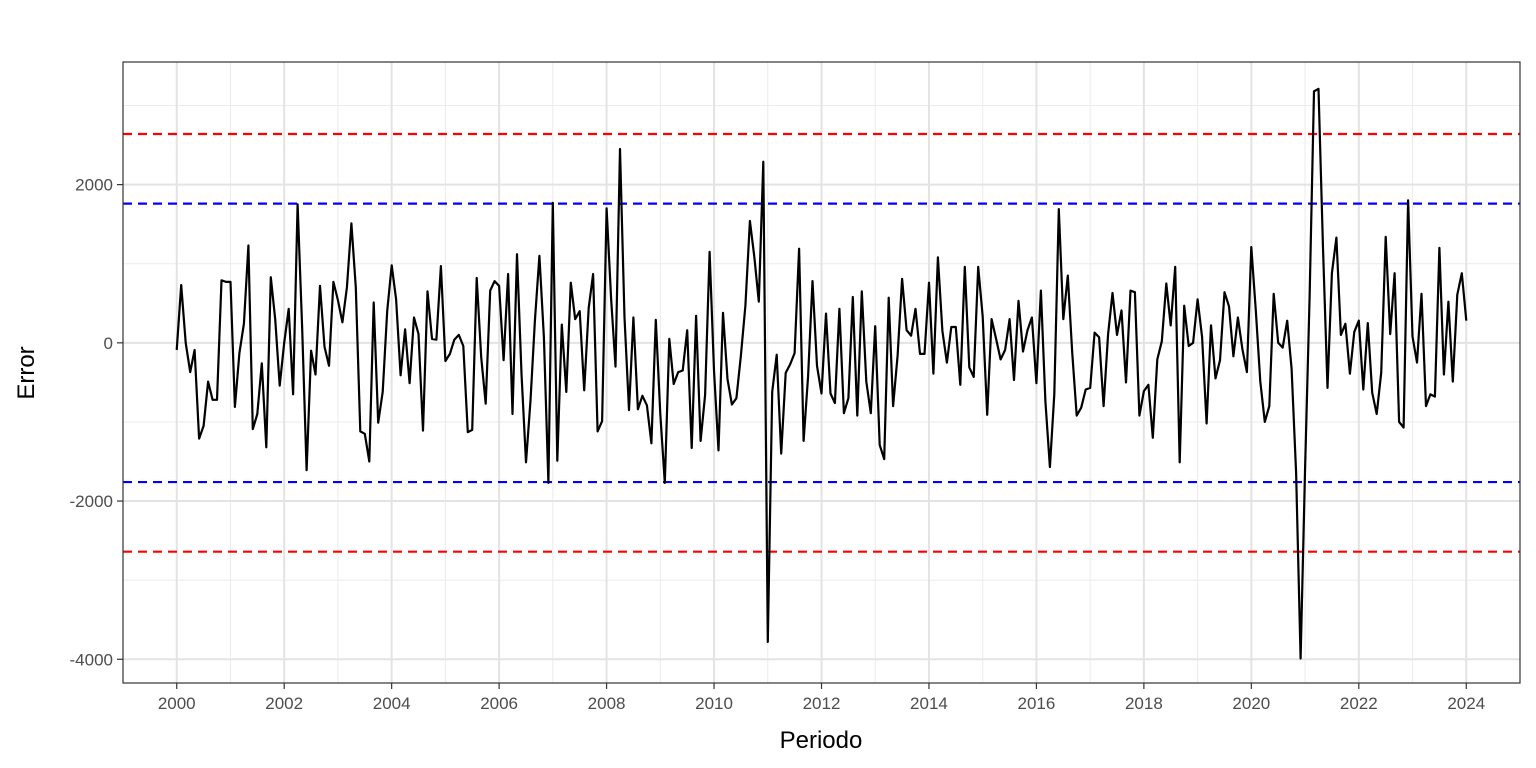 The width and height of the screenshot is (1536, 768). Describe the element at coordinates (26, 372) in the screenshot. I see `y-axis-title: Error` at that location.